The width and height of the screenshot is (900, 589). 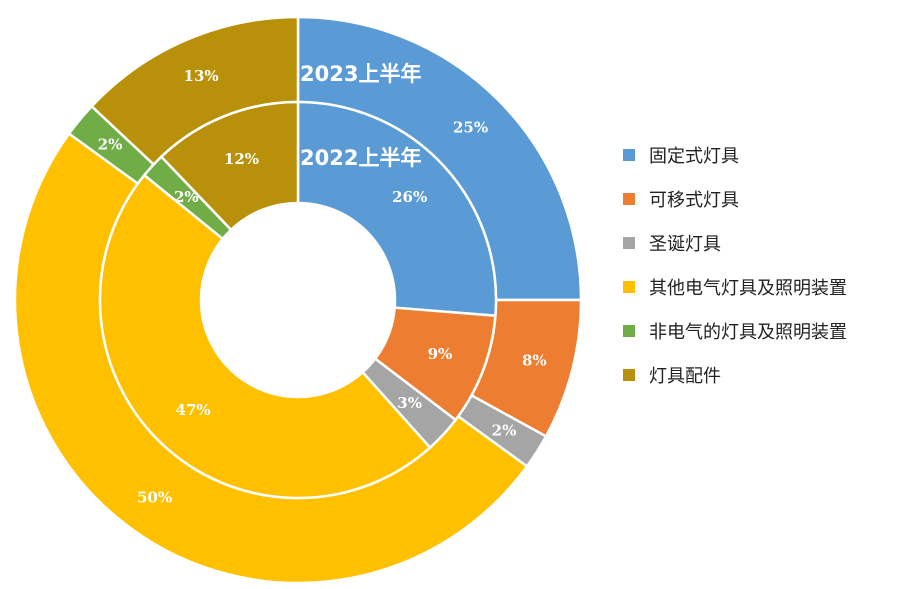 What do you see at coordinates (201, 76) in the screenshot?
I see `data-label-outer-5: 13%` at bounding box center [201, 76].